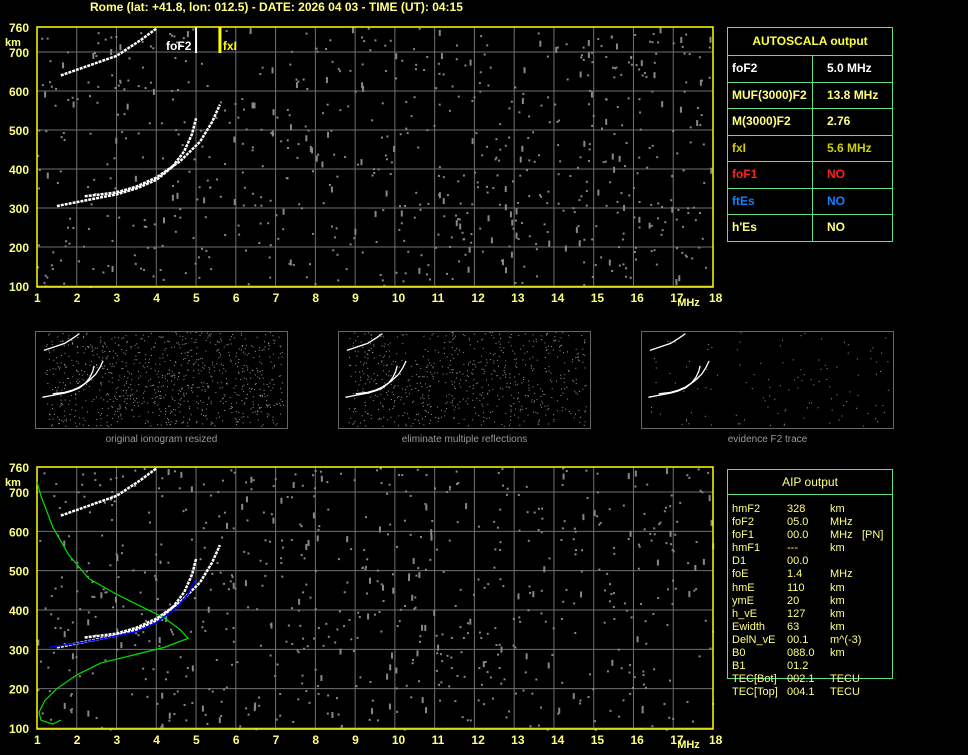  Describe the element at coordinates (810, 95) in the screenshot. I see `autoscala-row: MUF(3000)F2 13.8 MHz` at that location.